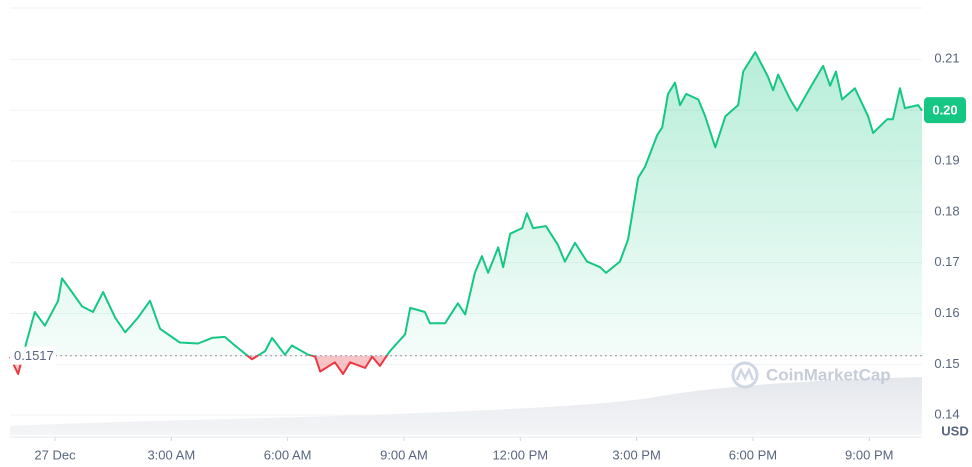  I want to click on x-tick-label: 27 Dec, so click(55, 454).